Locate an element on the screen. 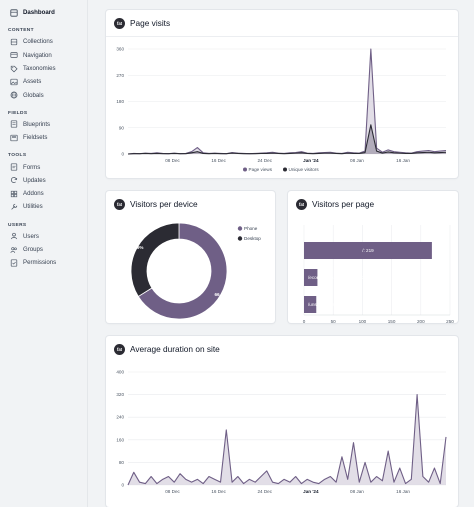 The width and height of the screenshot is (474, 507). y-tick-label: 320 is located at coordinates (120, 394).